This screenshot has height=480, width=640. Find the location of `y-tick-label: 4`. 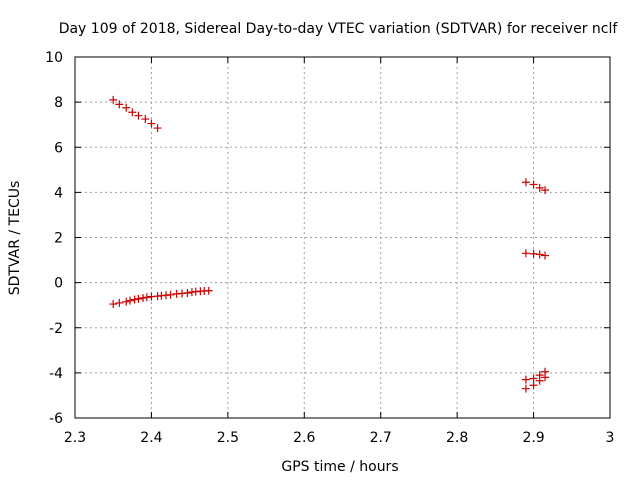

y-tick-label: 4 is located at coordinates (58, 193).